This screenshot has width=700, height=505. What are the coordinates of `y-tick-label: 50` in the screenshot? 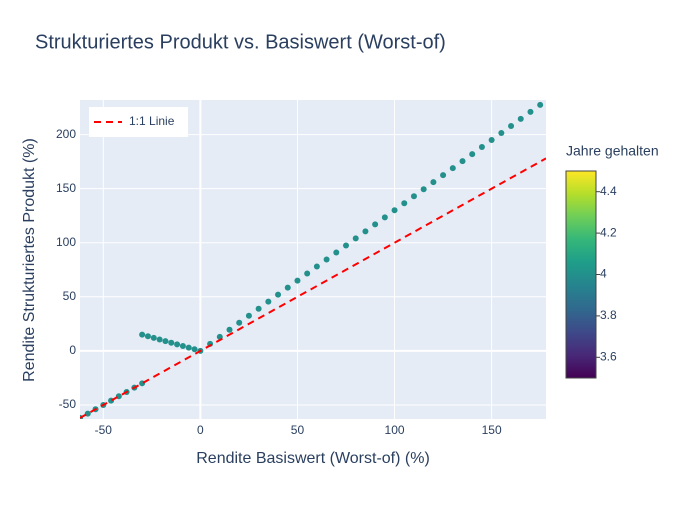 It's located at (70, 296).